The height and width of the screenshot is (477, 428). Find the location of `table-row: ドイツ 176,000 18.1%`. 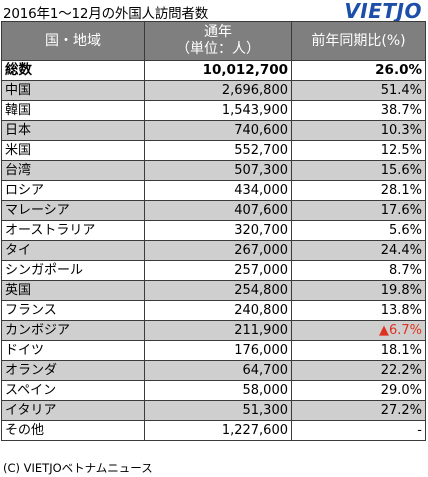

table-row: ドイツ 176,000 18.1% is located at coordinates (213, 350).